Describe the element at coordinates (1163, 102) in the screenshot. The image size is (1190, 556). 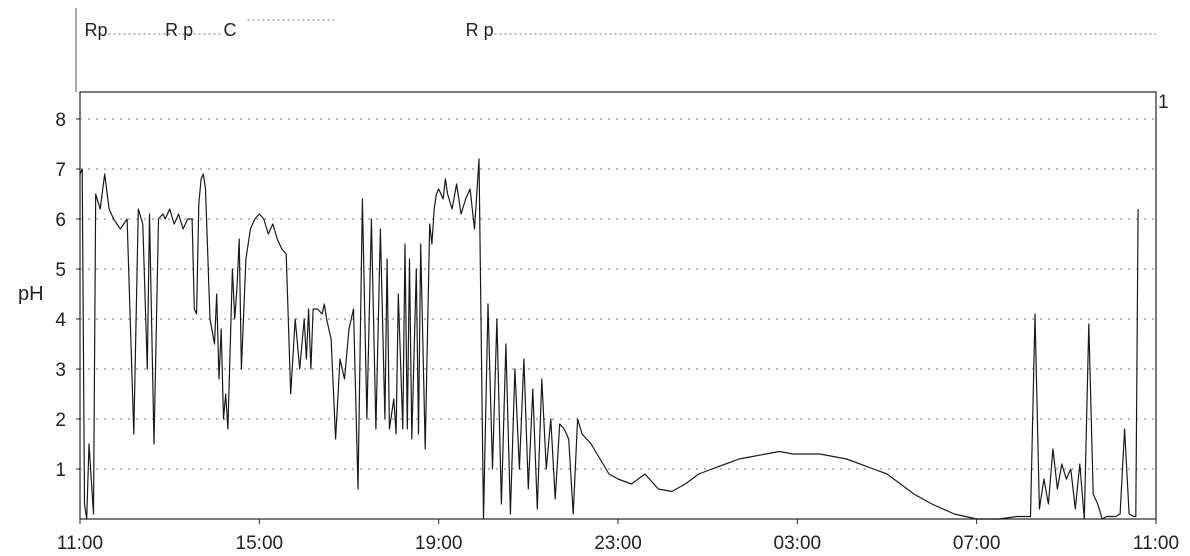
I see `right-marker: 1` at that location.